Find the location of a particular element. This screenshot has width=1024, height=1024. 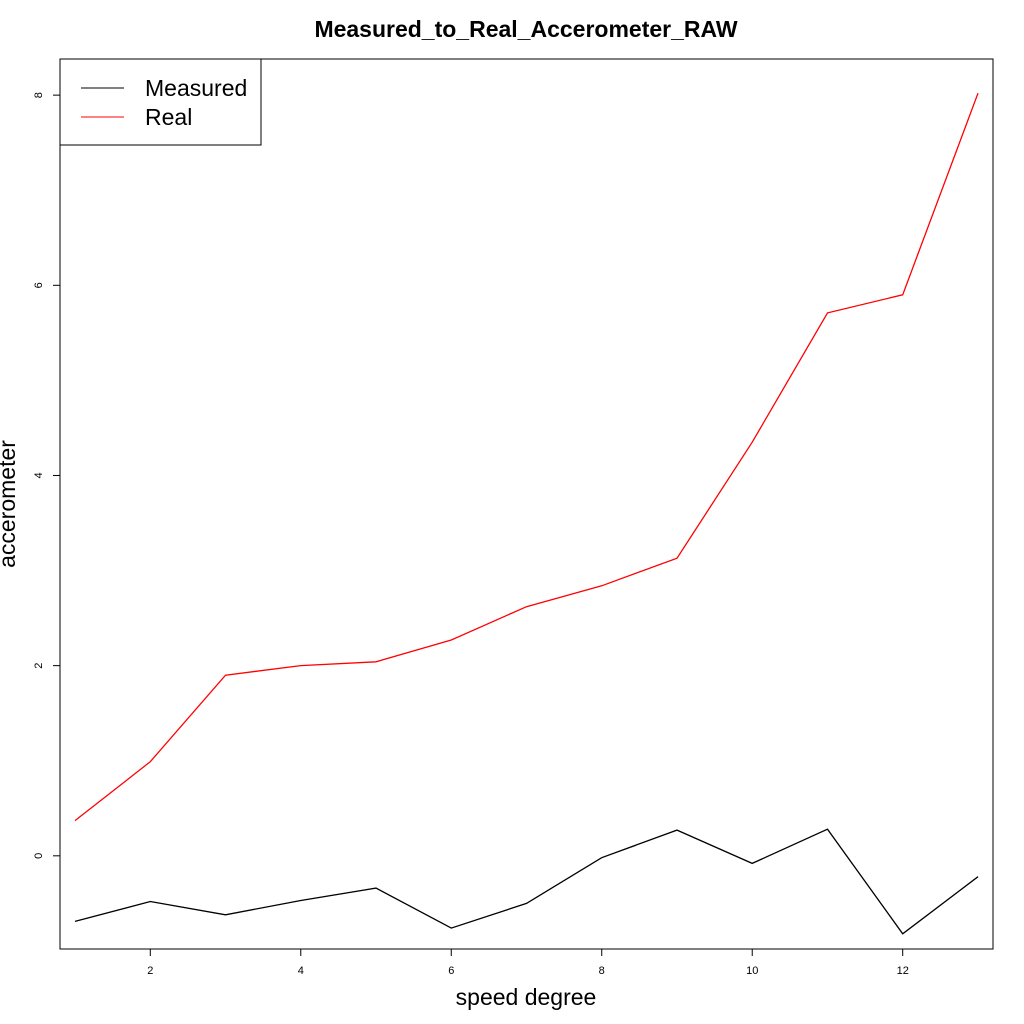

legend-box is located at coordinates (160, 102).